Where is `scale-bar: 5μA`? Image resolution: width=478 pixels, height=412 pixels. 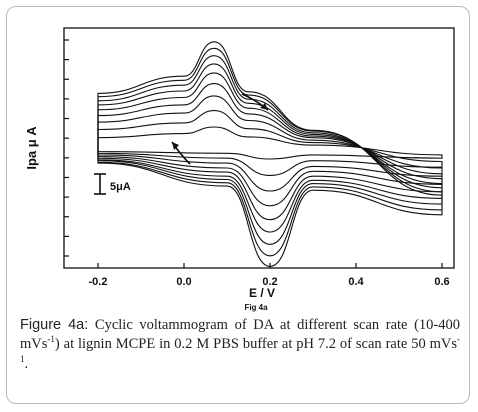 scale-bar: 5μA is located at coordinates (112, 184).